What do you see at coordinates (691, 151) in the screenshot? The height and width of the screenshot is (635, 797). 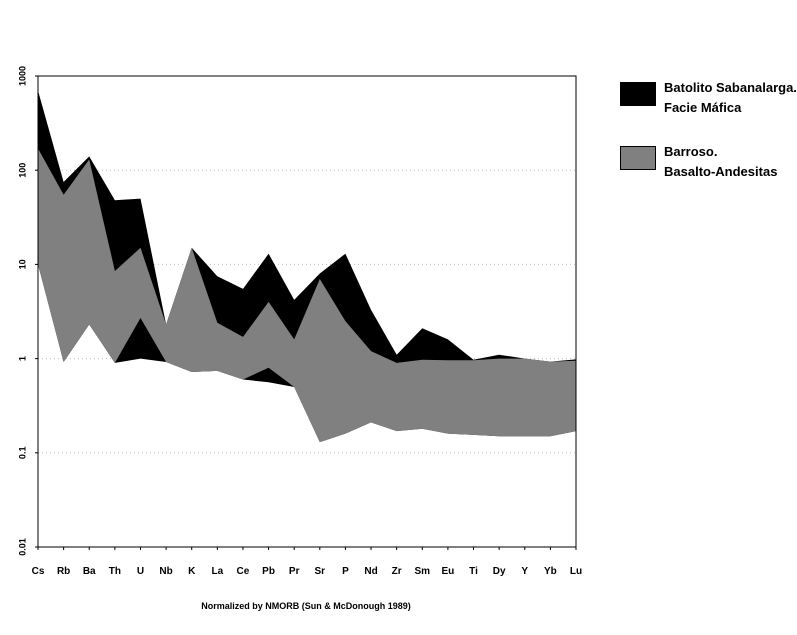 I see `legend-label-line: Barroso.` at bounding box center [691, 151].